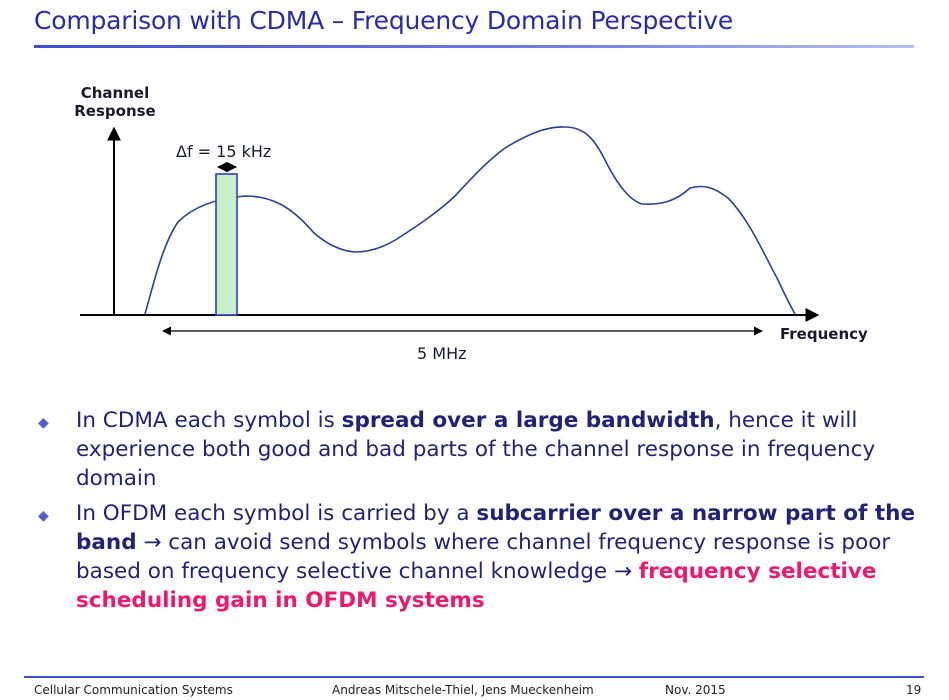  I want to click on footer-date: Nov. 2015, so click(695, 690).